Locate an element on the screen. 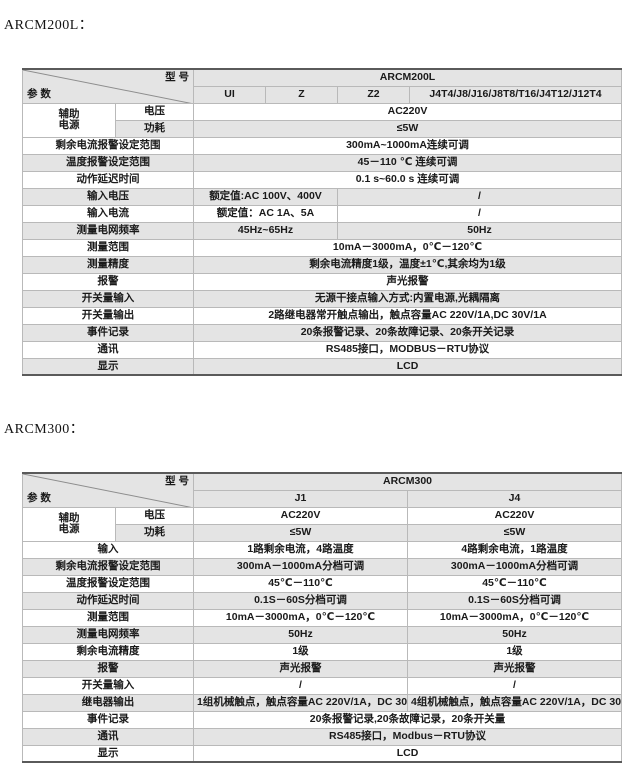 The height and width of the screenshot is (763, 643). table-row: 辅助 电源 电压 AC220V AC220V is located at coordinates (322, 524).